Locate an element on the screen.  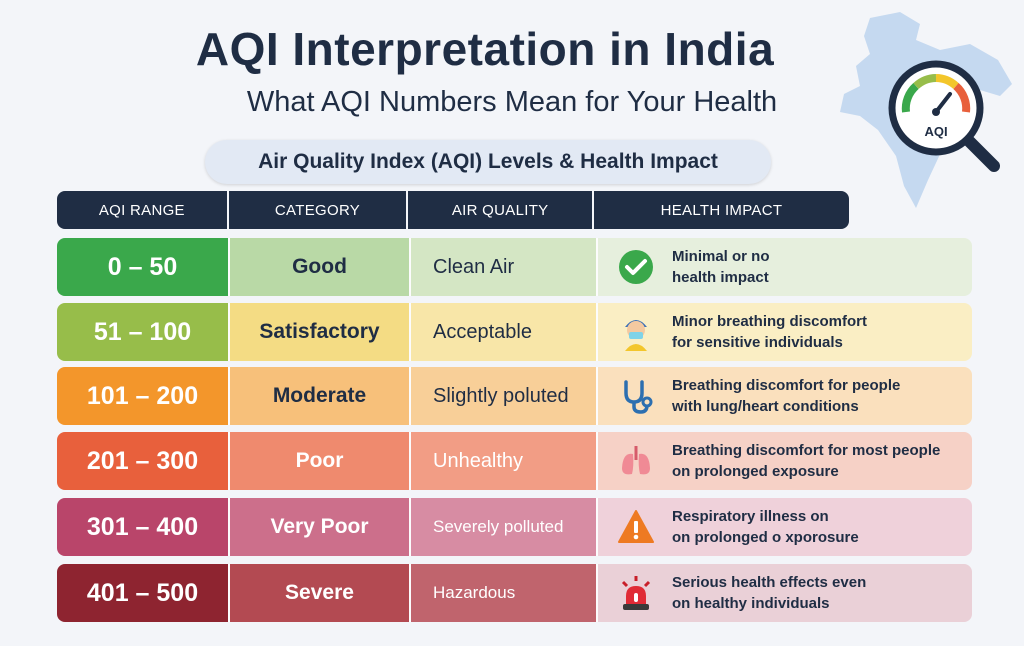
category-cell: Moderate is located at coordinates (319, 396).